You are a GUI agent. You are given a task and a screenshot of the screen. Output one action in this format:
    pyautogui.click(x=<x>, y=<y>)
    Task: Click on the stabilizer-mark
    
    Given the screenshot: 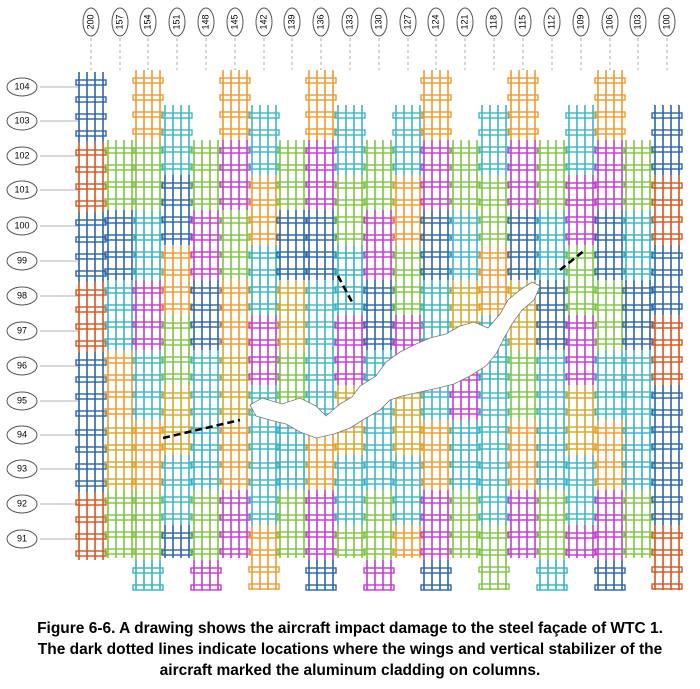 What is the action you would take?
    pyautogui.click(x=345, y=289)
    